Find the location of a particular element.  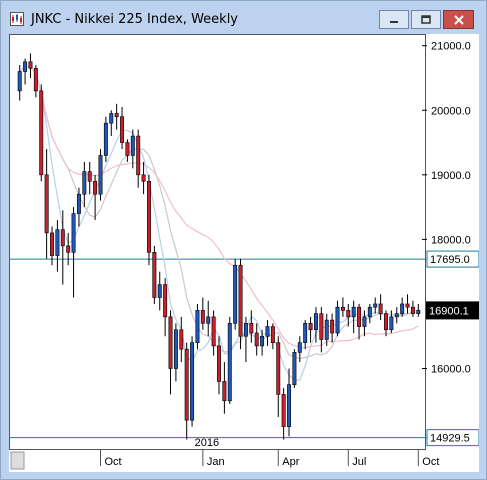

level-label: 14929.5 is located at coordinates (450, 439).